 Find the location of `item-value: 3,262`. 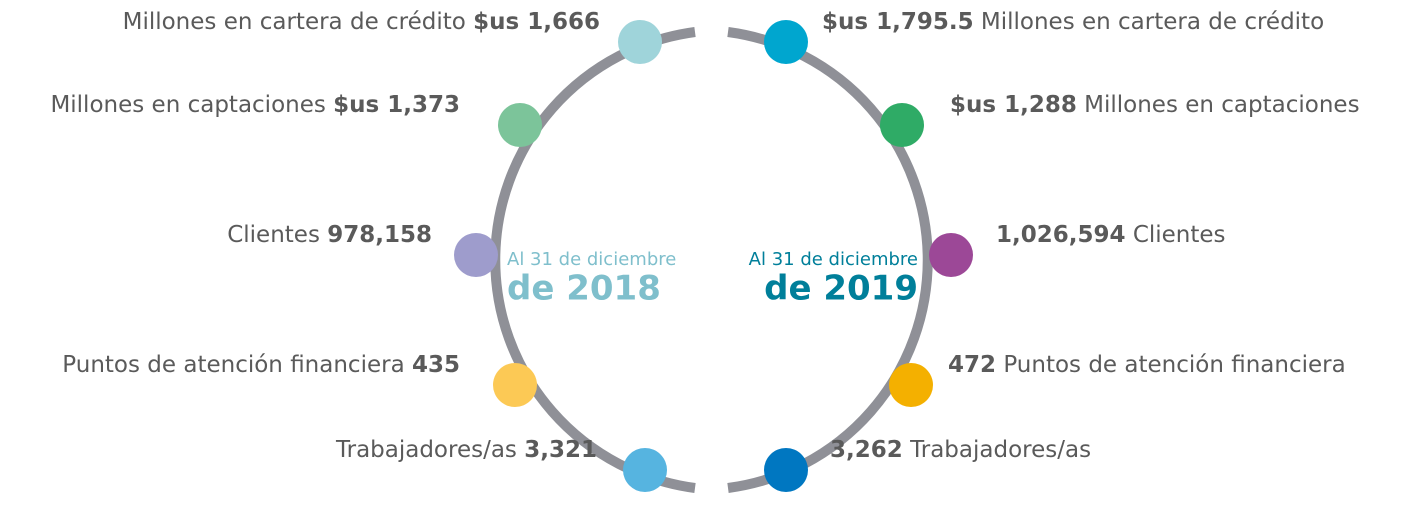

item-value: 3,262 is located at coordinates (866, 450).